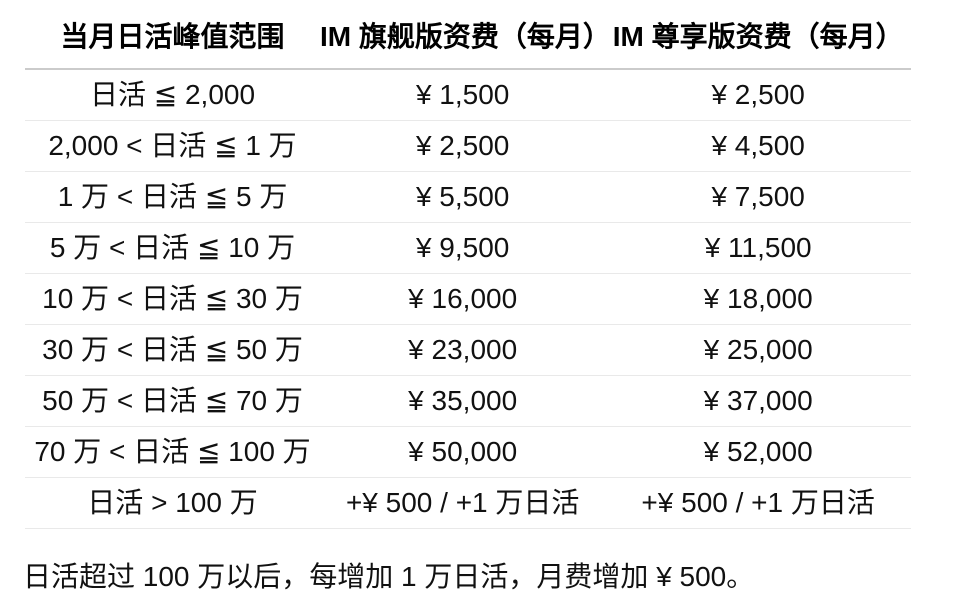 This screenshot has width=953, height=597. I want to click on cell-premium-price: ¥ 37,000, so click(758, 401).